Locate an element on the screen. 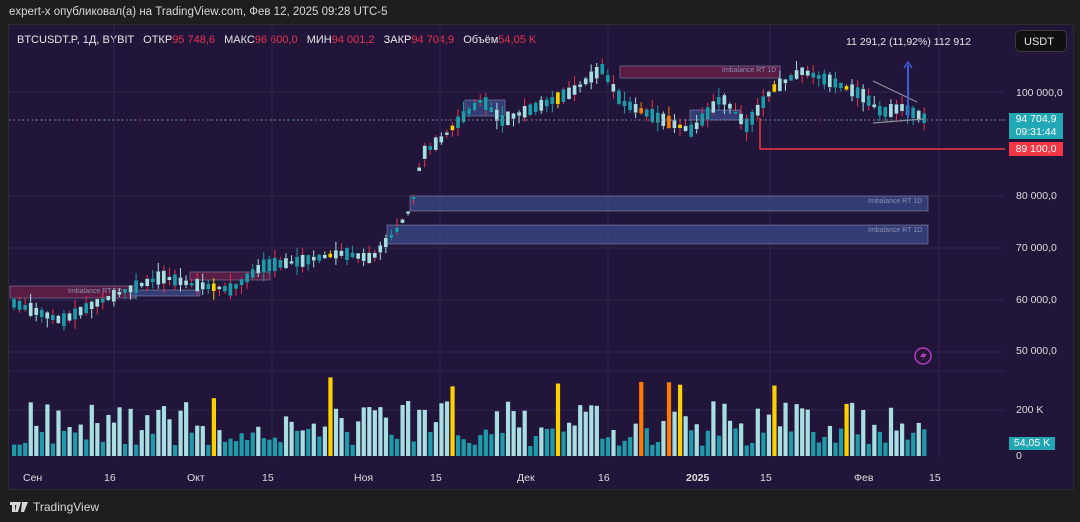 The image size is (1080, 522). tradingview-brand: TradingView is located at coordinates (54, 507).